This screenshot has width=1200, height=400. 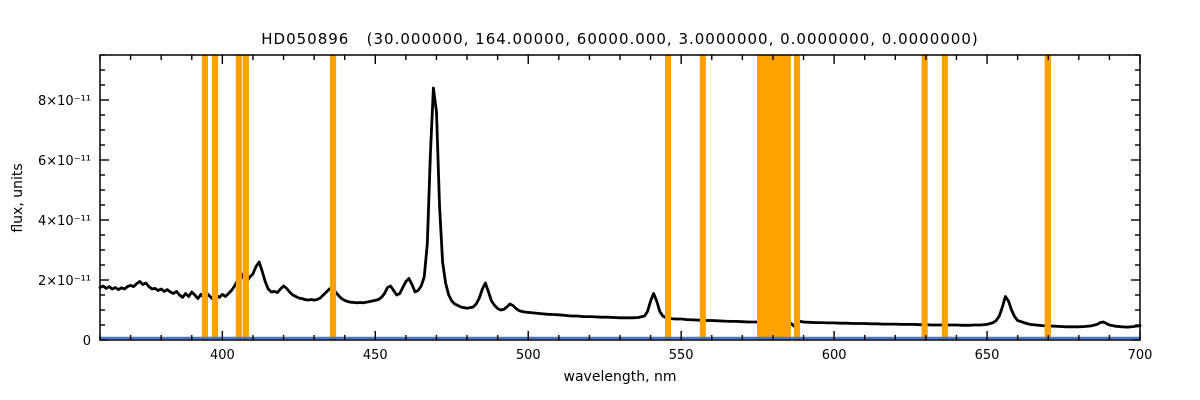 I want to click on y-tick-label: 0, so click(x=87, y=341).